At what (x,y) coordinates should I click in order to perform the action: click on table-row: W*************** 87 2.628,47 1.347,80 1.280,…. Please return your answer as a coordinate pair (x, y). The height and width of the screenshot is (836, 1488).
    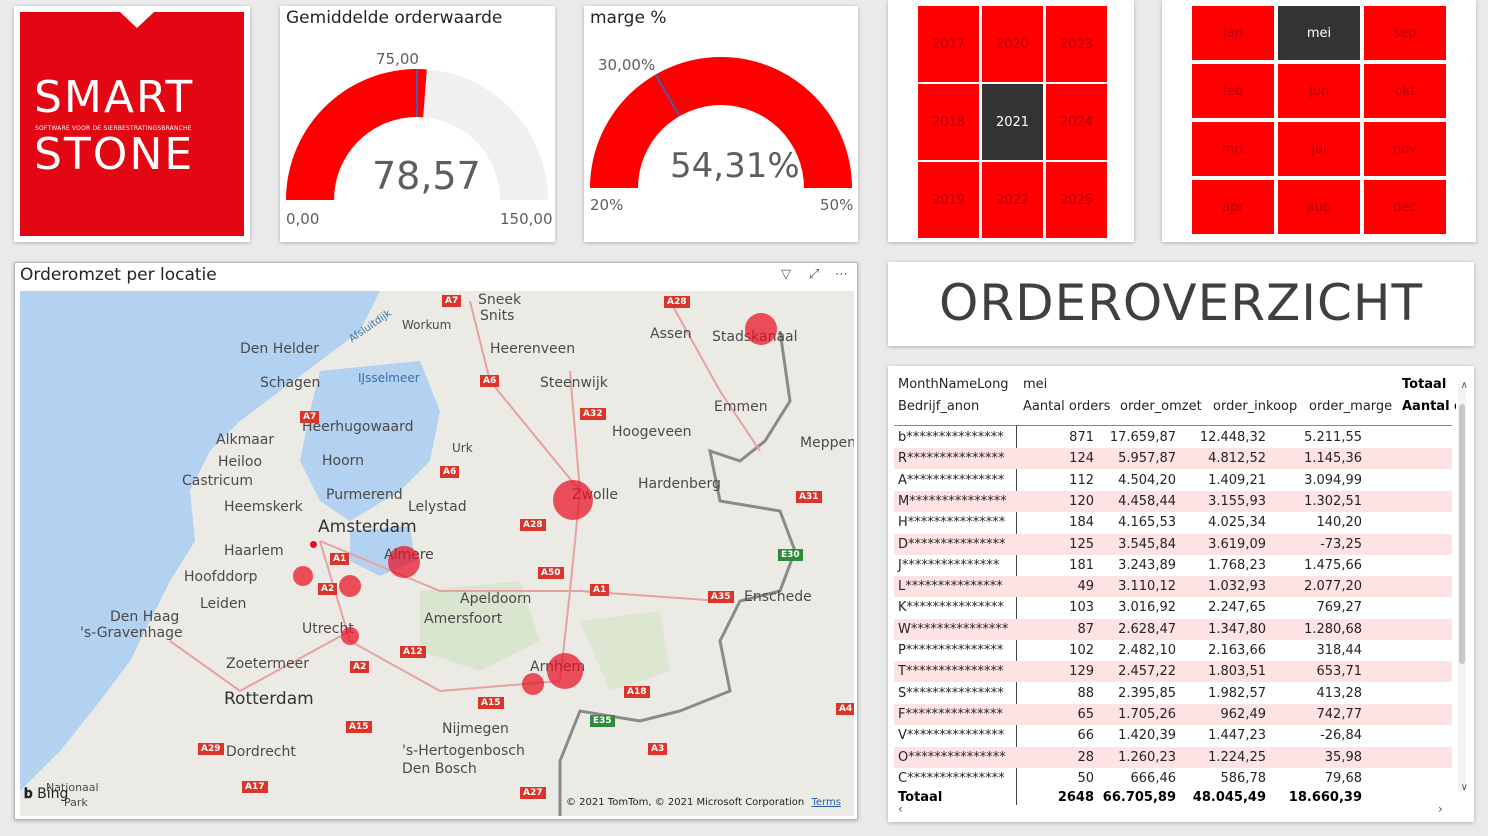
    Looking at the image, I should click on (1173, 629).